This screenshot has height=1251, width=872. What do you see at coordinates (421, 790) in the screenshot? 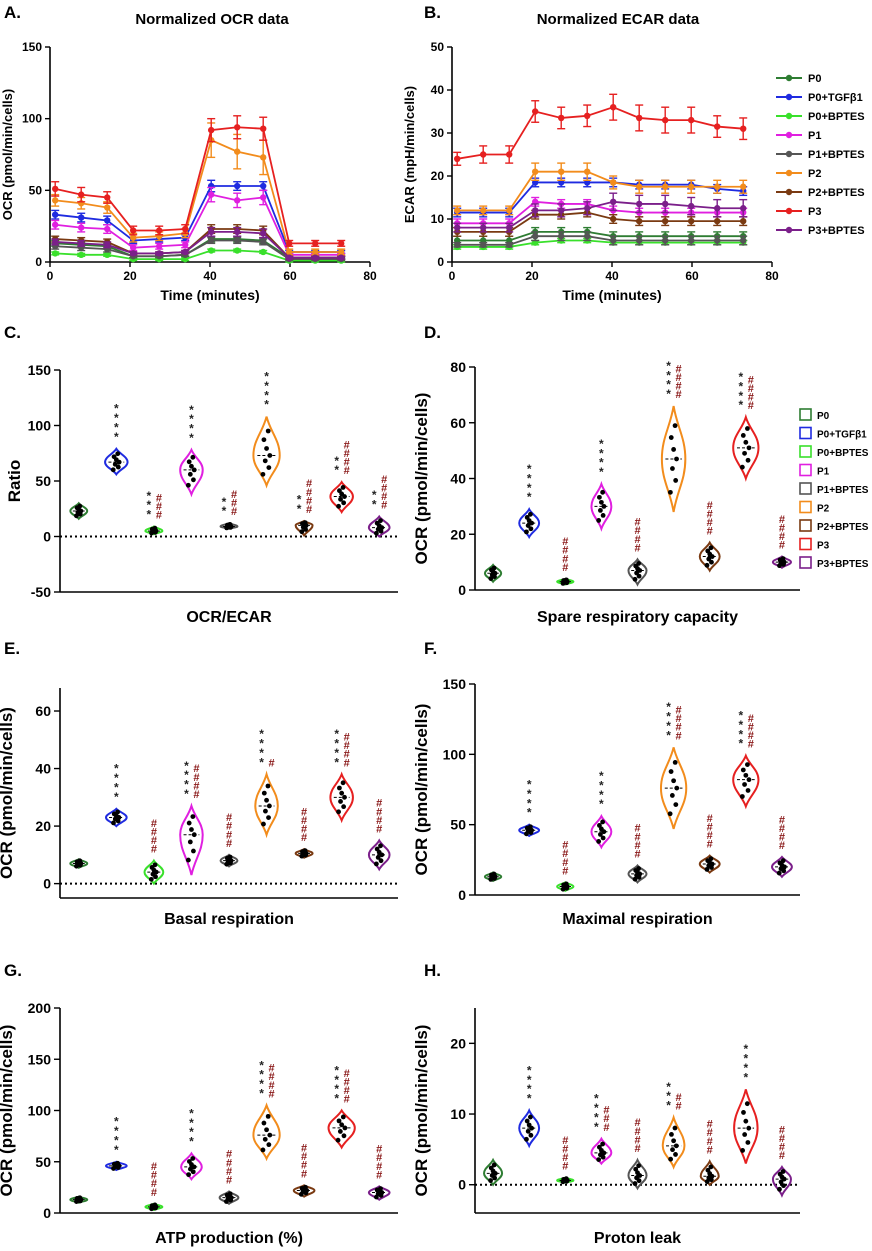
I see `y-axis-label: OCR (pmol/min/cells)` at bounding box center [421, 790].